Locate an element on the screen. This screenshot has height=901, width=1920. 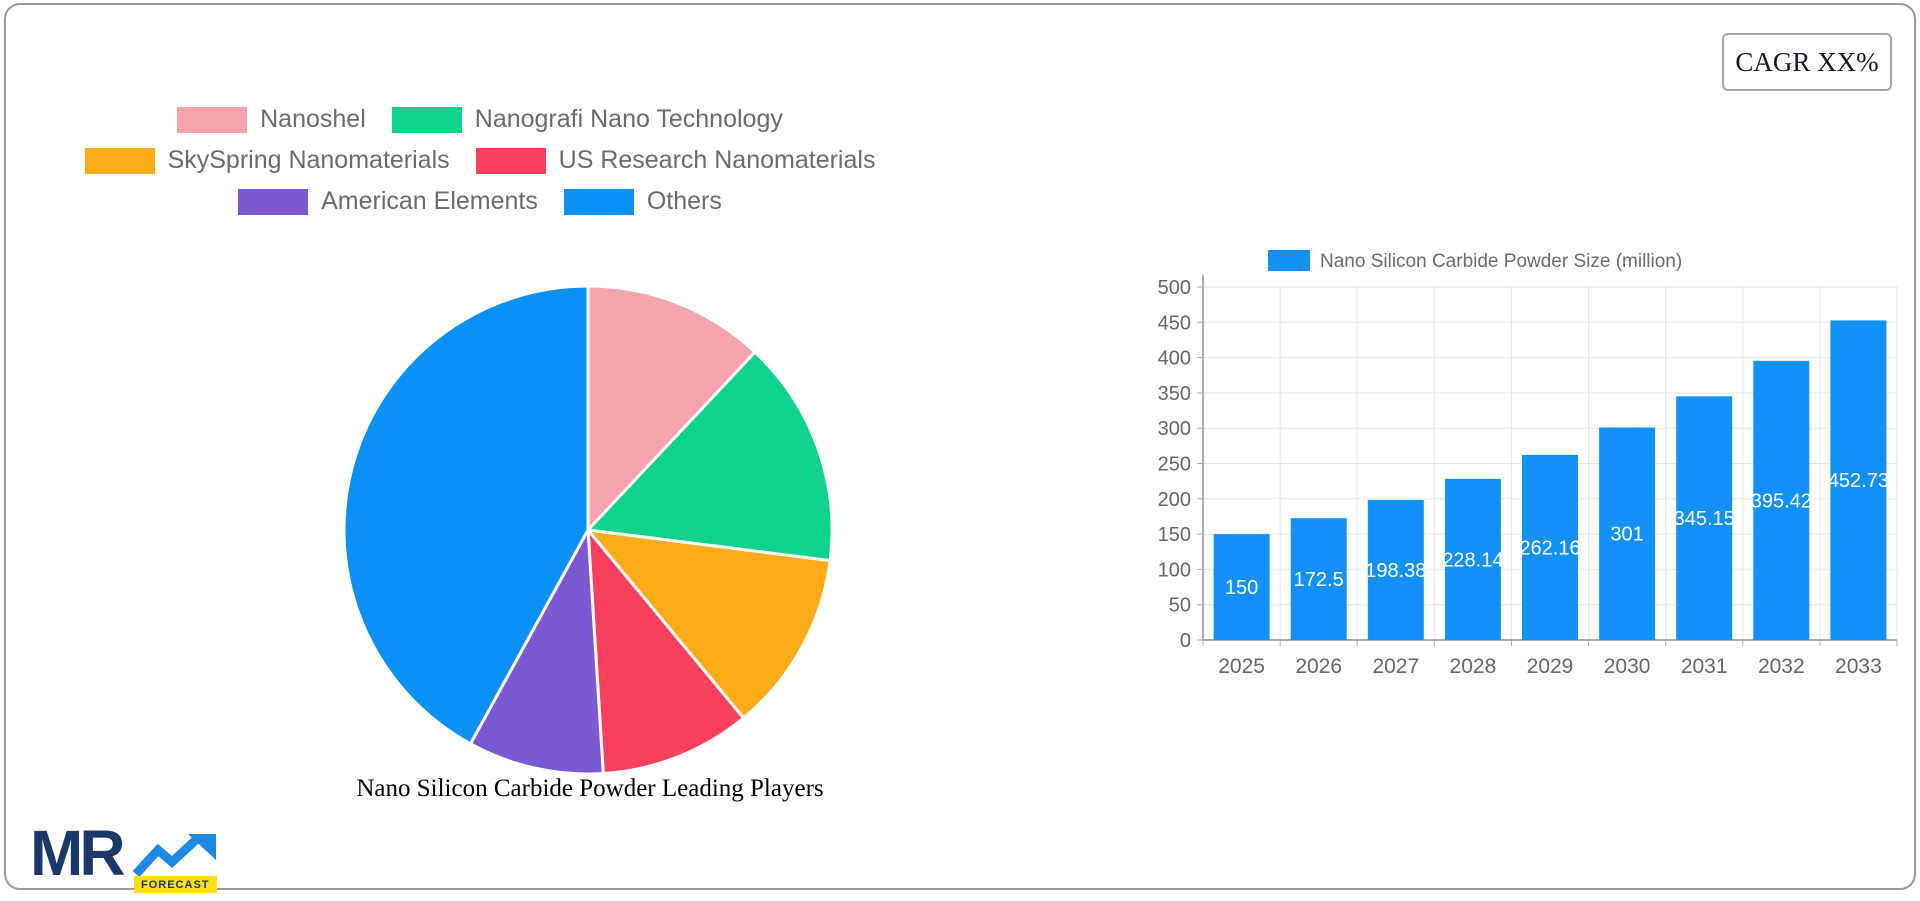
cagr-label: CAGR XX% is located at coordinates (1807, 61).